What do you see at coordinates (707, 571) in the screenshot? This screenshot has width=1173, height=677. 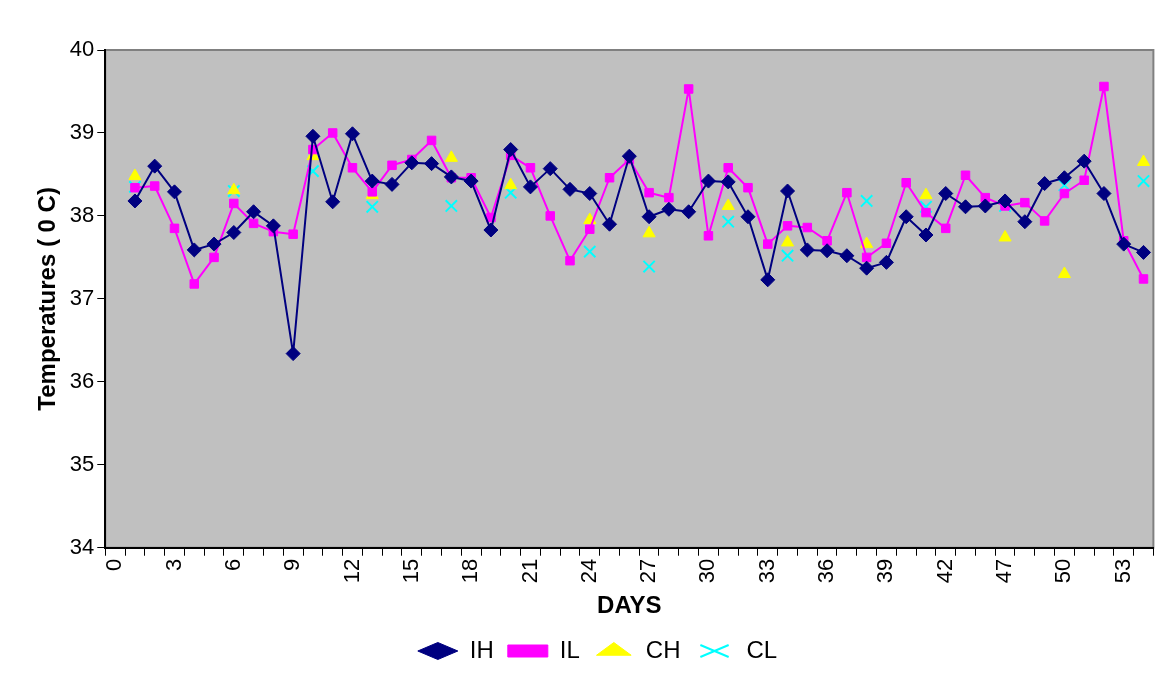 I see `x-tick-label: 30` at bounding box center [707, 571].